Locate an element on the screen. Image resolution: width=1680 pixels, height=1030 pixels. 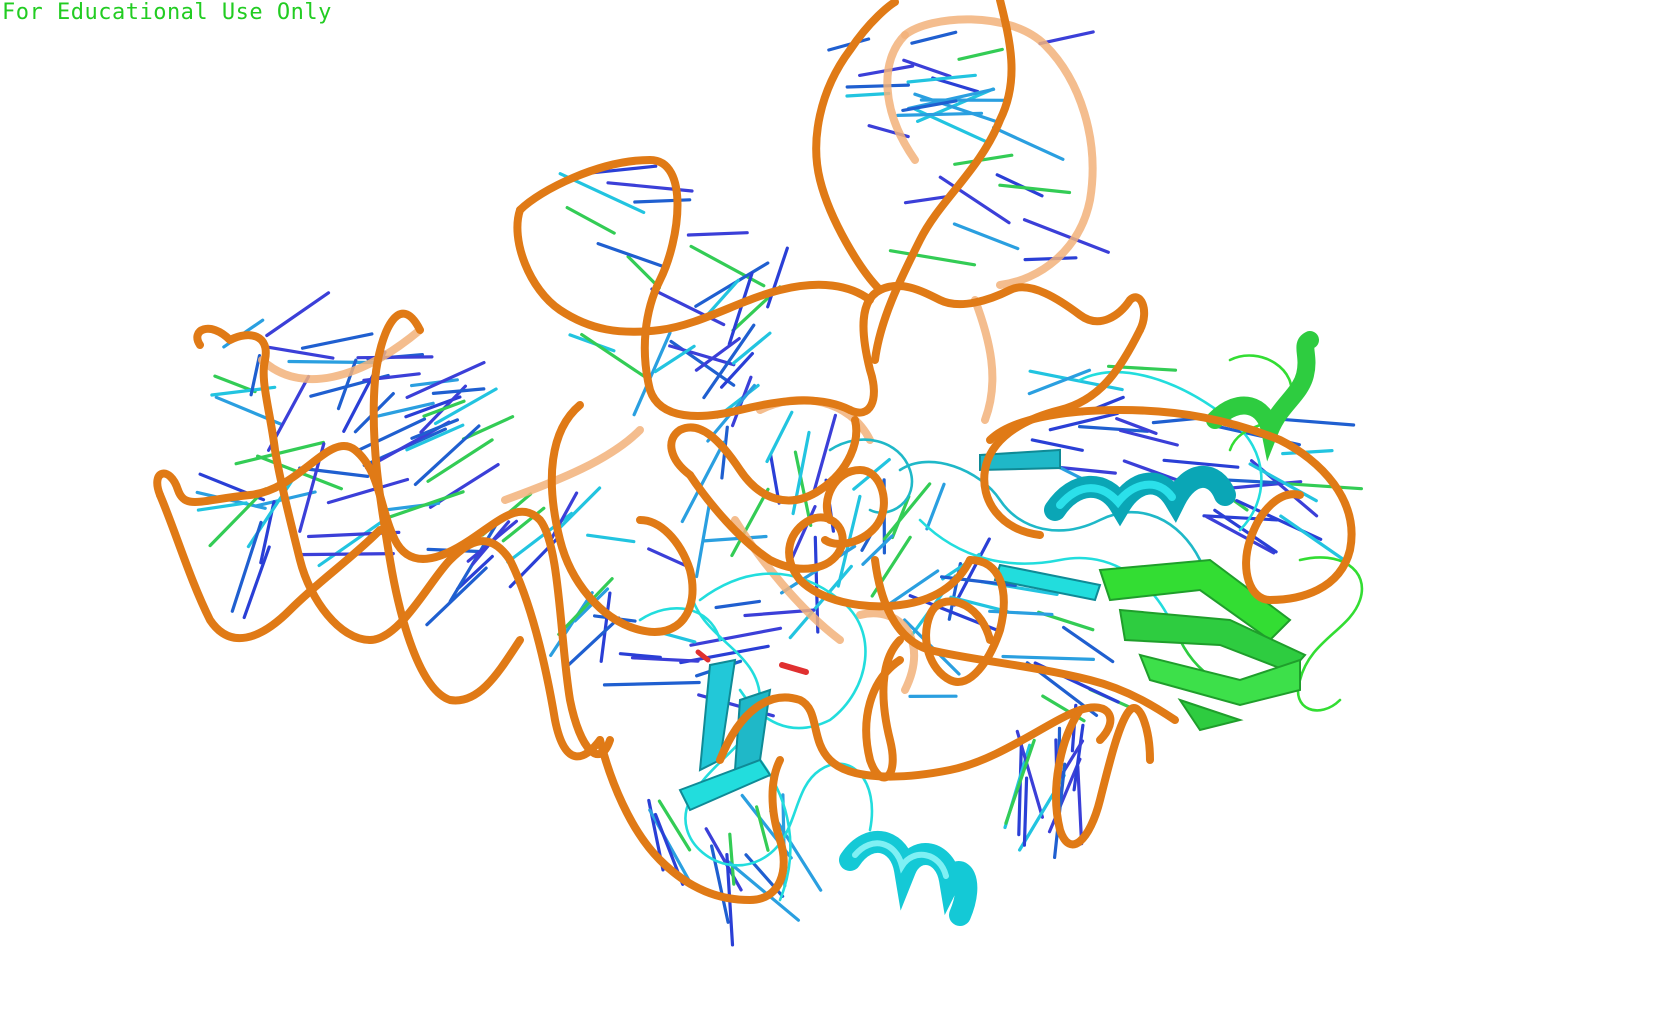
protein-helix-cyan-upper is located at coordinates (1140, 496).